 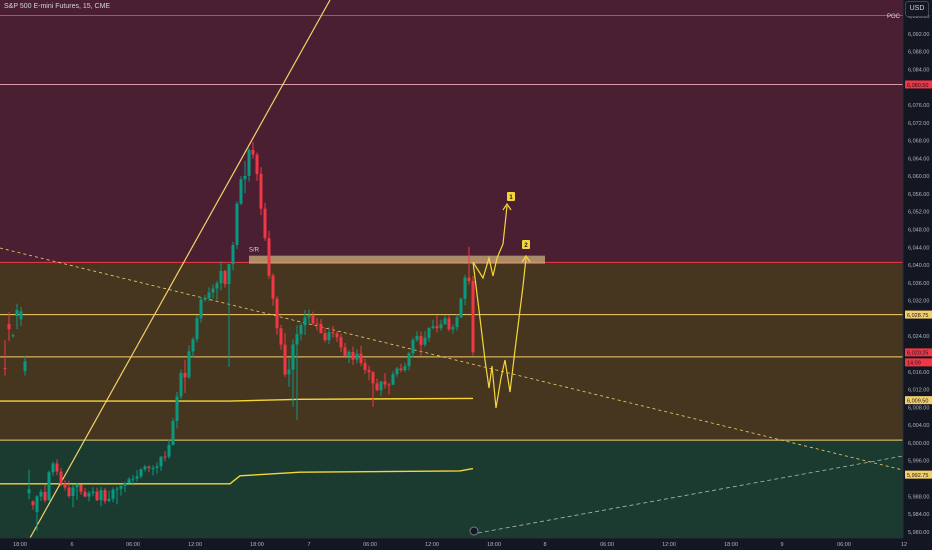 I want to click on wave-label-box, so click(x=511, y=196).